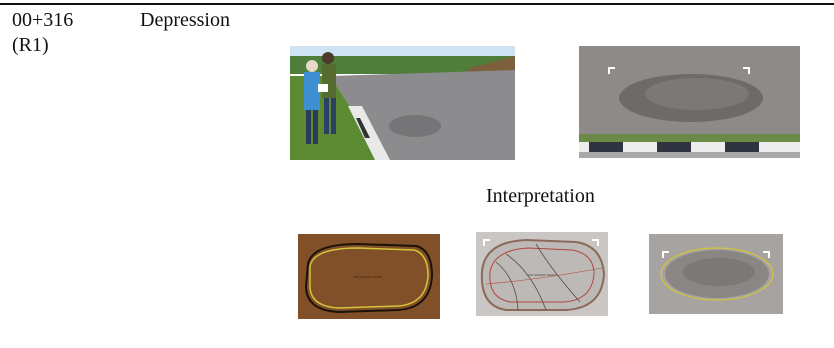 The width and height of the screenshot is (834, 348). I want to click on distress-type-cell: Depression, so click(185, 20).